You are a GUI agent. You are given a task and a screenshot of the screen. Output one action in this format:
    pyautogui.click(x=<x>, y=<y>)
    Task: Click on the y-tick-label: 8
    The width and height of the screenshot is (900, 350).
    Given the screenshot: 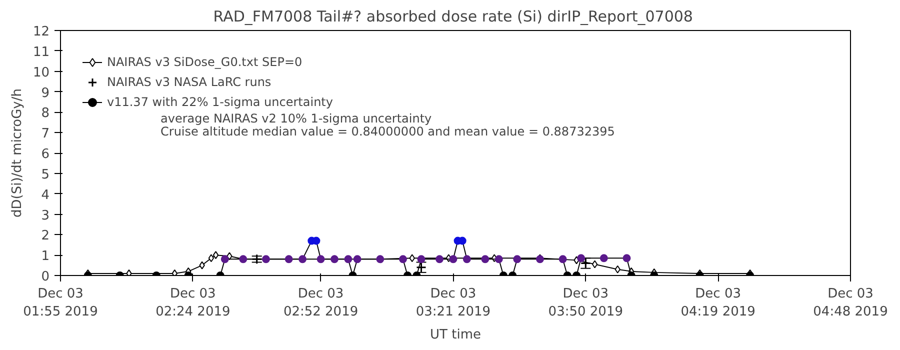 What is the action you would take?
    pyautogui.click(x=45, y=114)
    